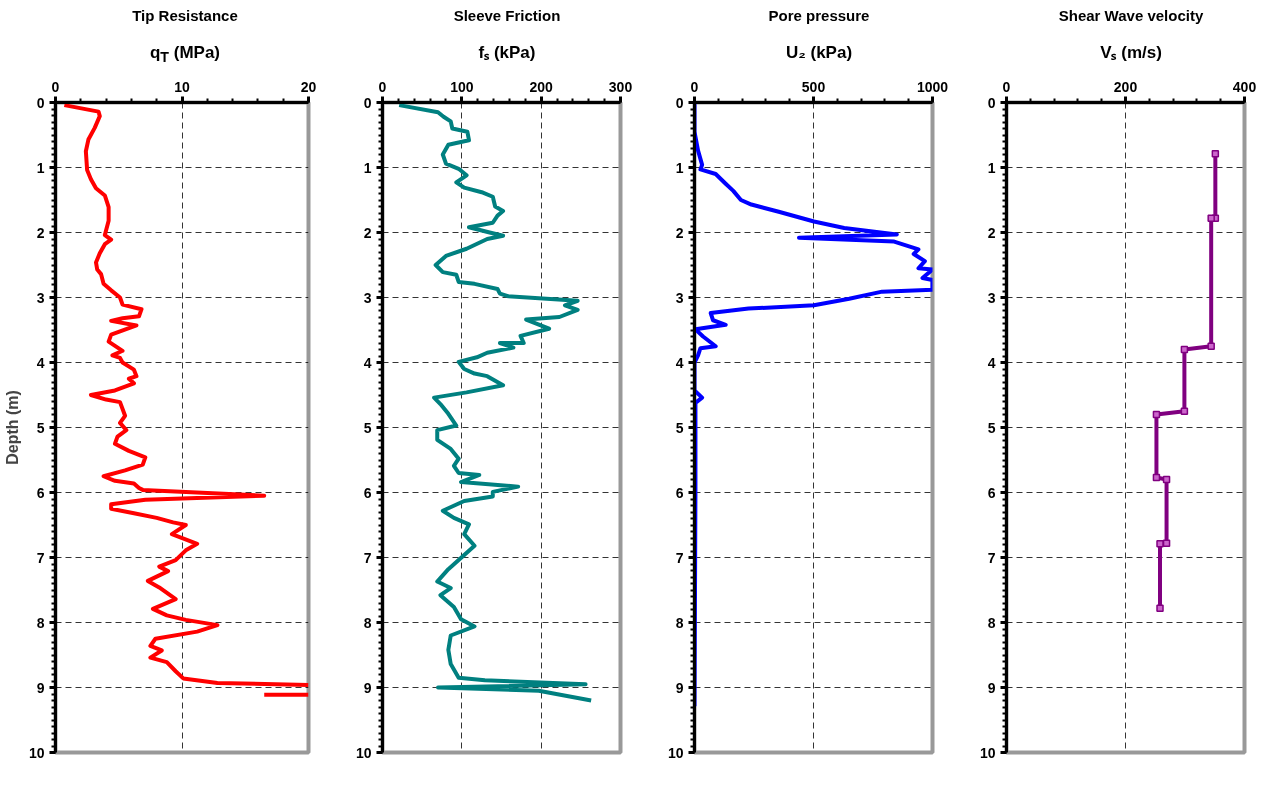 The image size is (1286, 807). I want to click on chart-title: Shear Wave velocity, so click(1131, 16).